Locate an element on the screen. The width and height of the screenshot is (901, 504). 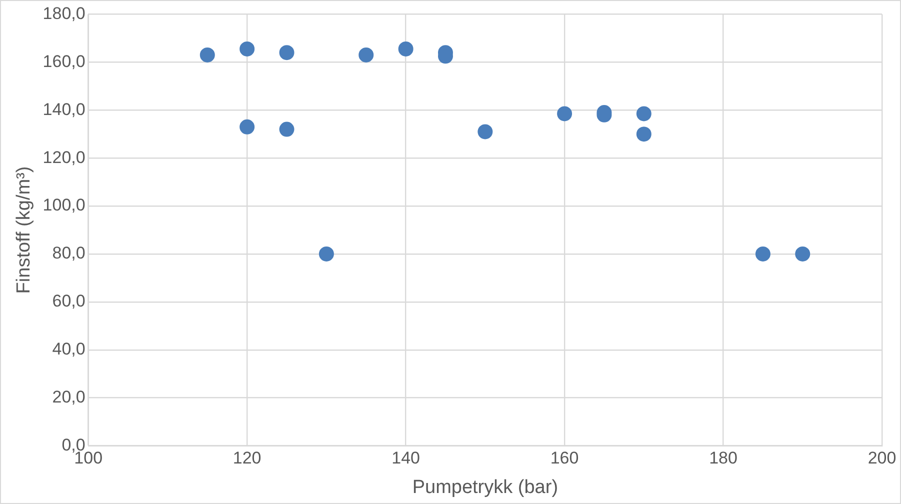
x-axis-title: Pumpetrykk (bar) is located at coordinates (485, 487).